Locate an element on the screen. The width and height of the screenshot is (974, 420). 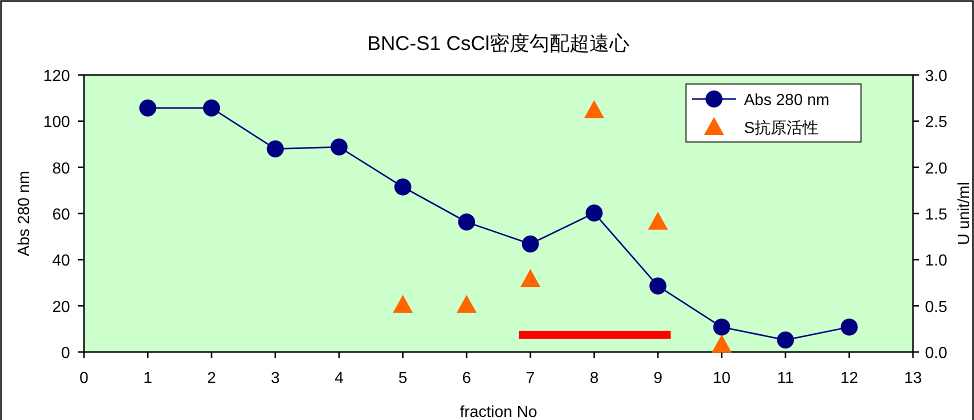
y-tick-label: 60 is located at coordinates (61, 215).